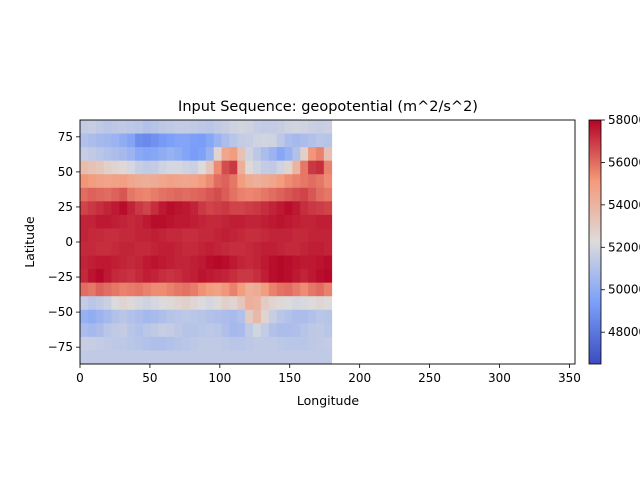 The width and height of the screenshot is (640, 484). I want to click on x-tick-label: 250, so click(429, 378).